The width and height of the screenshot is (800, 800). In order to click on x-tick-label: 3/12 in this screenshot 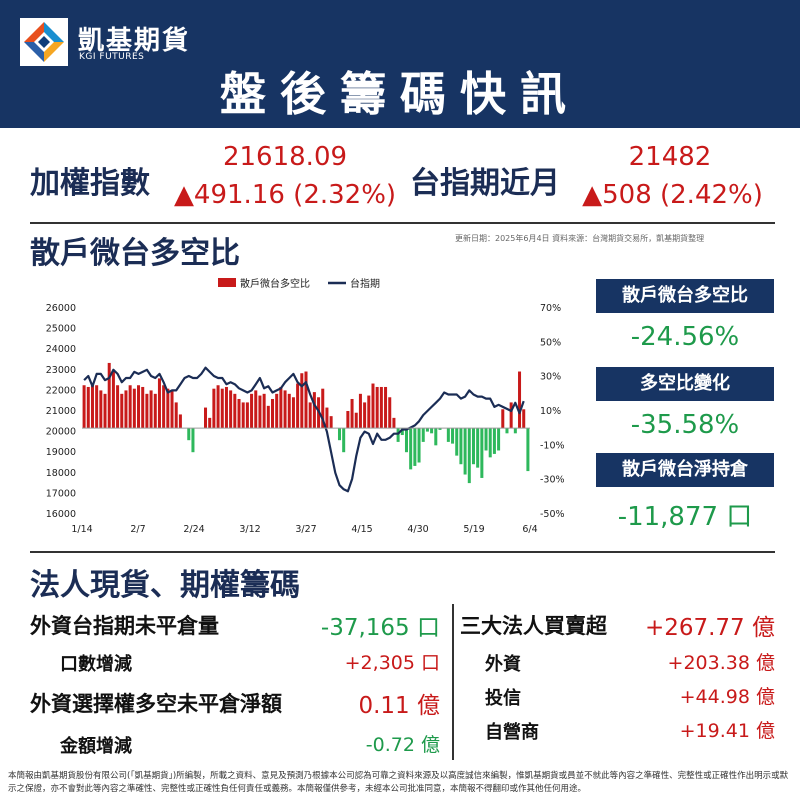, I will do `click(249, 529)`.